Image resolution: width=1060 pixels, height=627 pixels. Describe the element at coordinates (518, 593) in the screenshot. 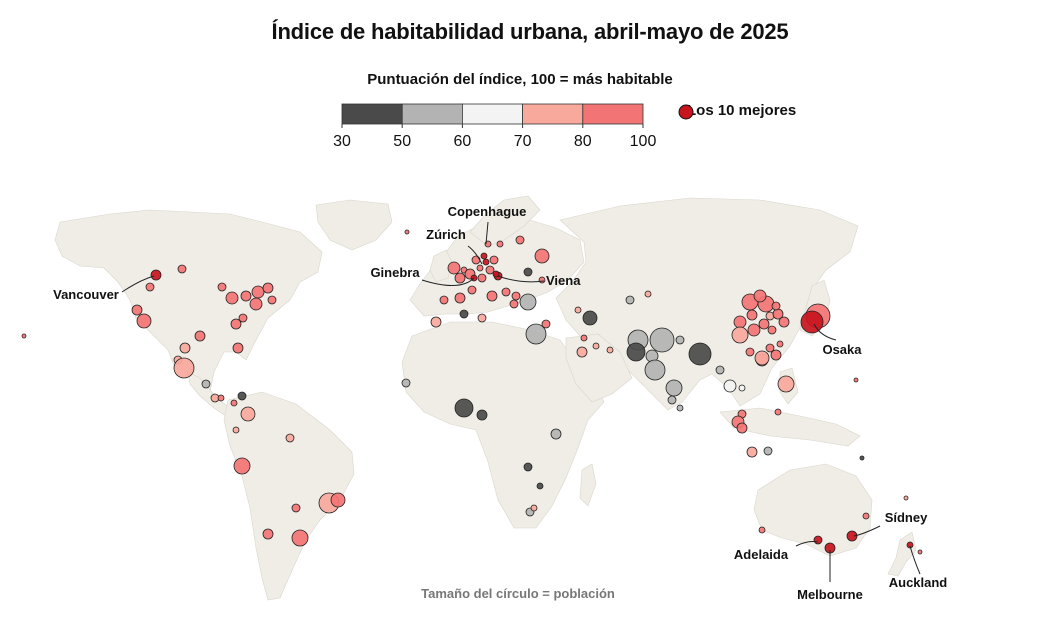

I see `size-note: Tamaño del círculo = población` at that location.